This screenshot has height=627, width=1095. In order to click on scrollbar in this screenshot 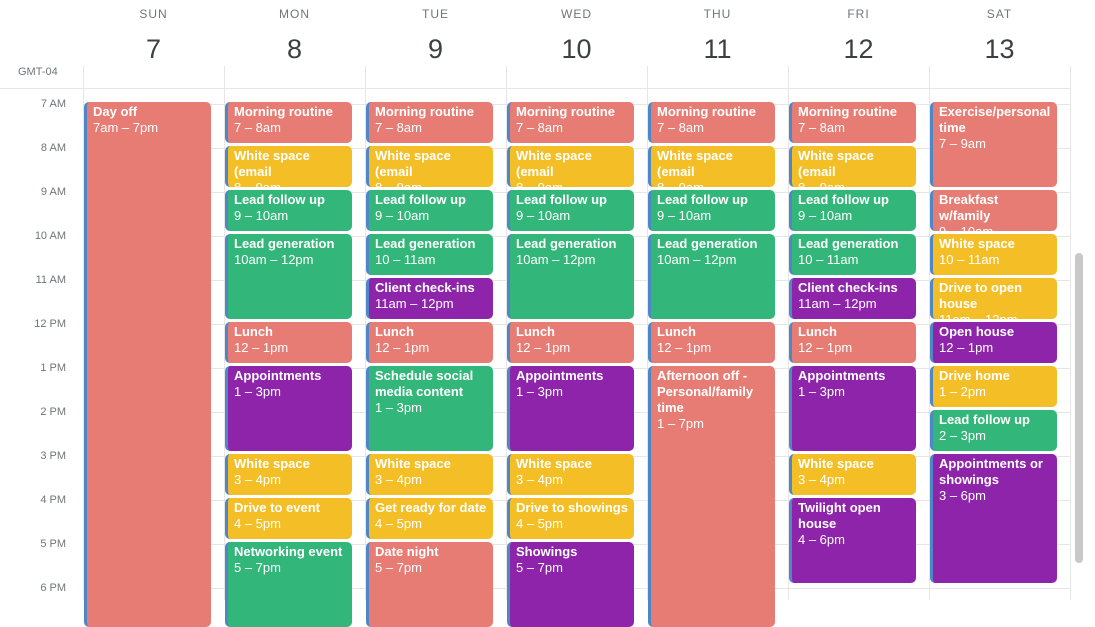, I will do `click(1079, 408)`.